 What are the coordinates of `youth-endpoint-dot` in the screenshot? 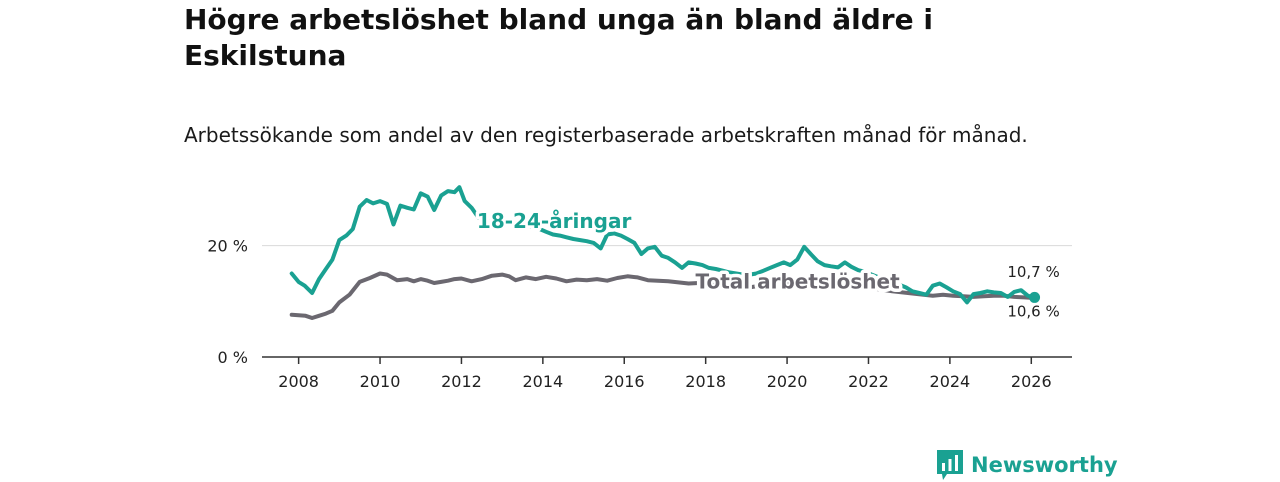 It's located at (1035, 297).